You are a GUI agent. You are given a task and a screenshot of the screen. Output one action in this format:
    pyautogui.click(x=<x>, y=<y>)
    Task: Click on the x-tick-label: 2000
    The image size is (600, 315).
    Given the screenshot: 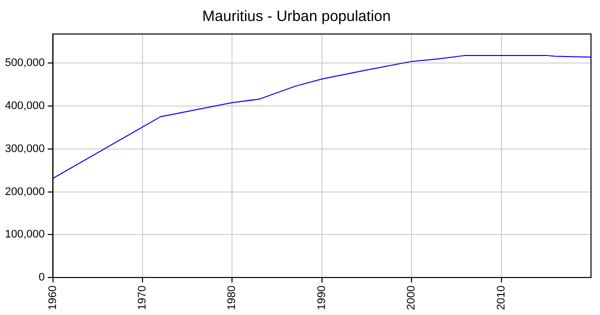 What is the action you would take?
    pyautogui.click(x=412, y=298)
    